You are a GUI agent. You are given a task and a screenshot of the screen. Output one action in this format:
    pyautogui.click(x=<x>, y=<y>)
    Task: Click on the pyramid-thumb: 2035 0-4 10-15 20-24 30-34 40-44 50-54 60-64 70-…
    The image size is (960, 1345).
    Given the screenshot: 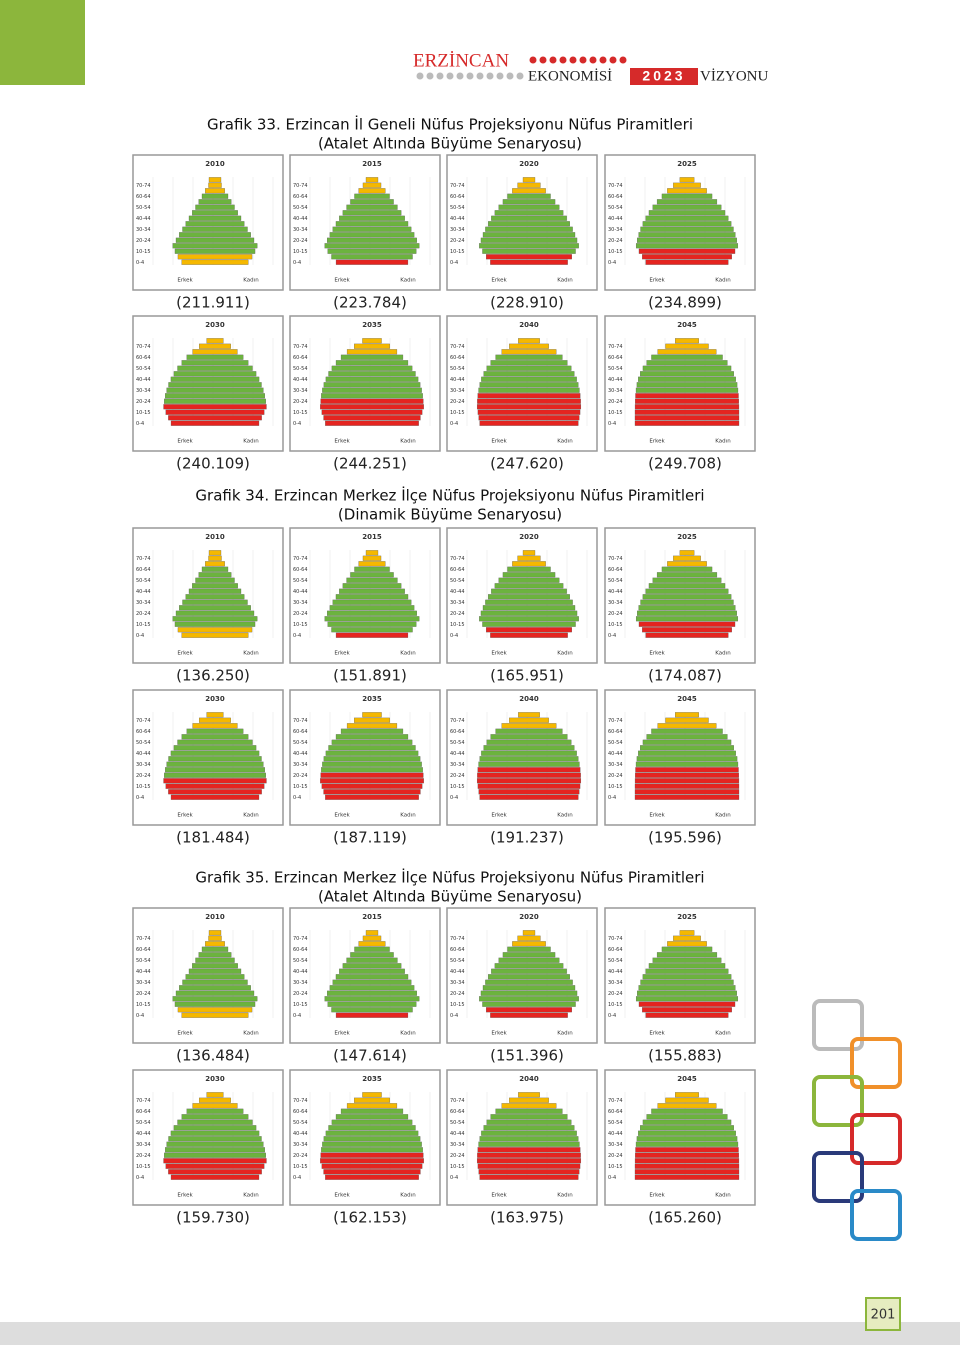 What is the action you would take?
    pyautogui.click(x=365, y=383)
    